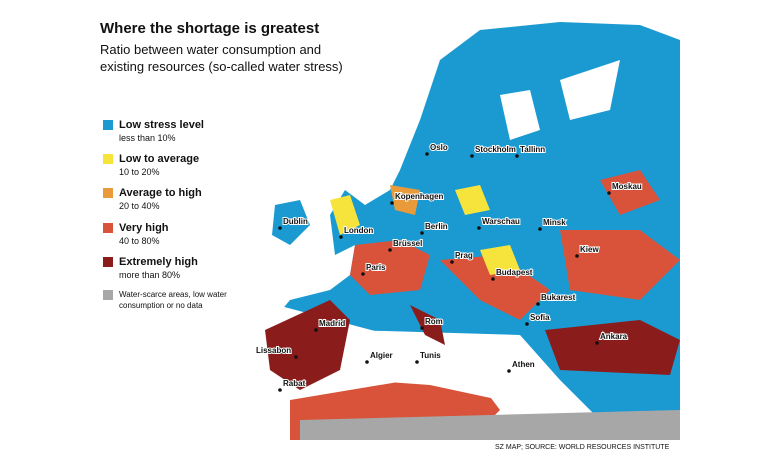 The image size is (768, 461). I want to click on city-label: Tunis, so click(430, 355).